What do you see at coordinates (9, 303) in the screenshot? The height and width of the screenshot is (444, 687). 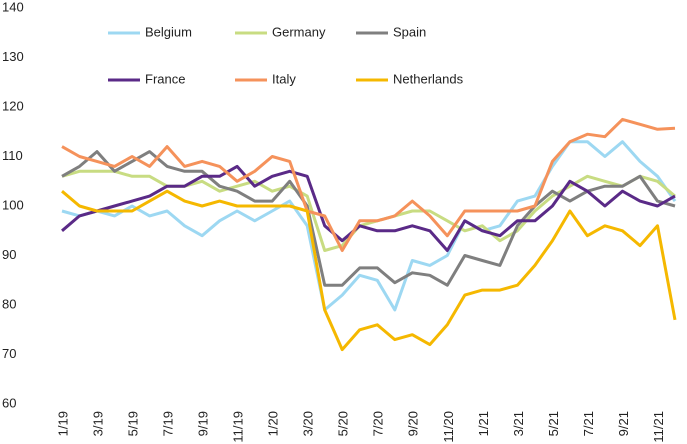 I see `y-tick-label: 80` at bounding box center [9, 303].